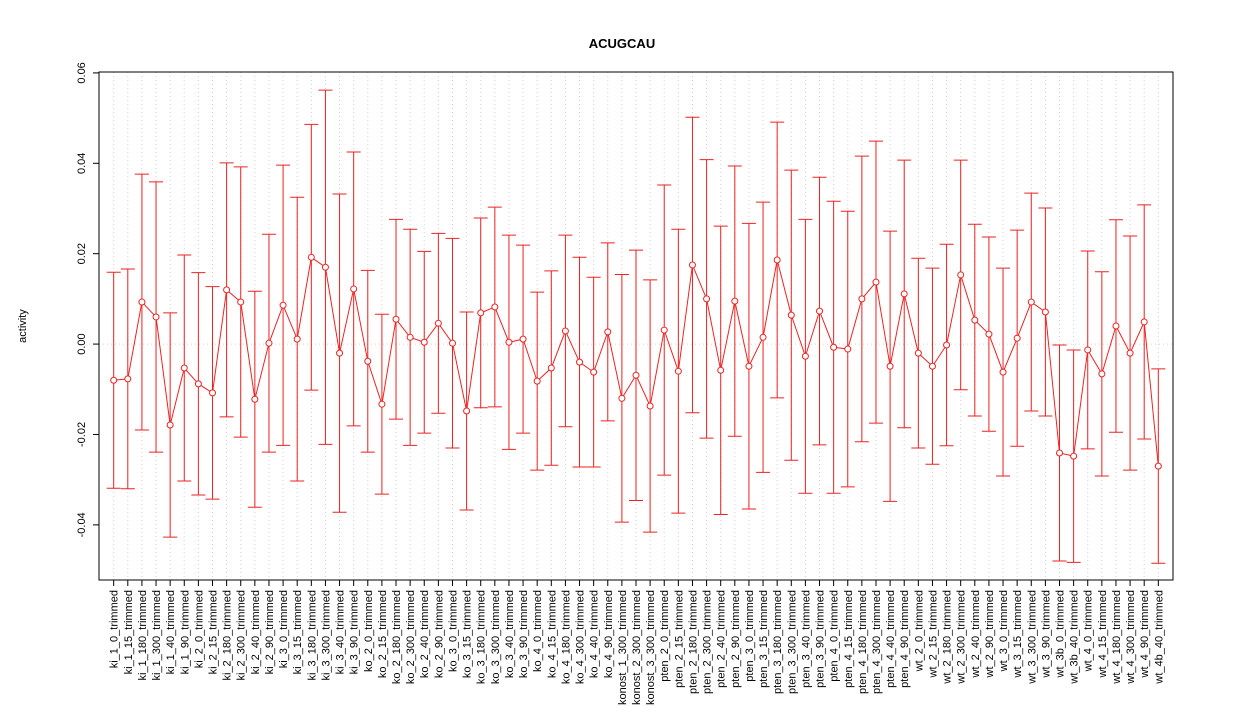  What do you see at coordinates (806, 639) in the screenshot?
I see `x-tick-label: pten_3_40_trimmed` at bounding box center [806, 639].